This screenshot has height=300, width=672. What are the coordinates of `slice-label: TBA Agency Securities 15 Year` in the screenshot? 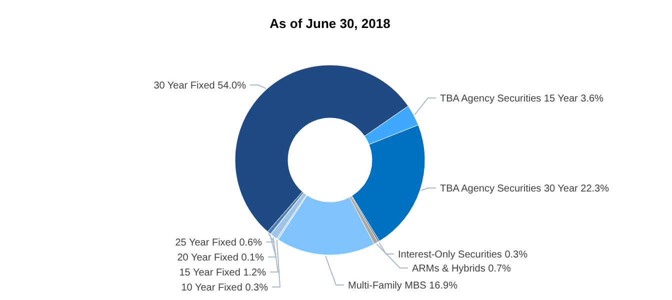 It's located at (509, 99).